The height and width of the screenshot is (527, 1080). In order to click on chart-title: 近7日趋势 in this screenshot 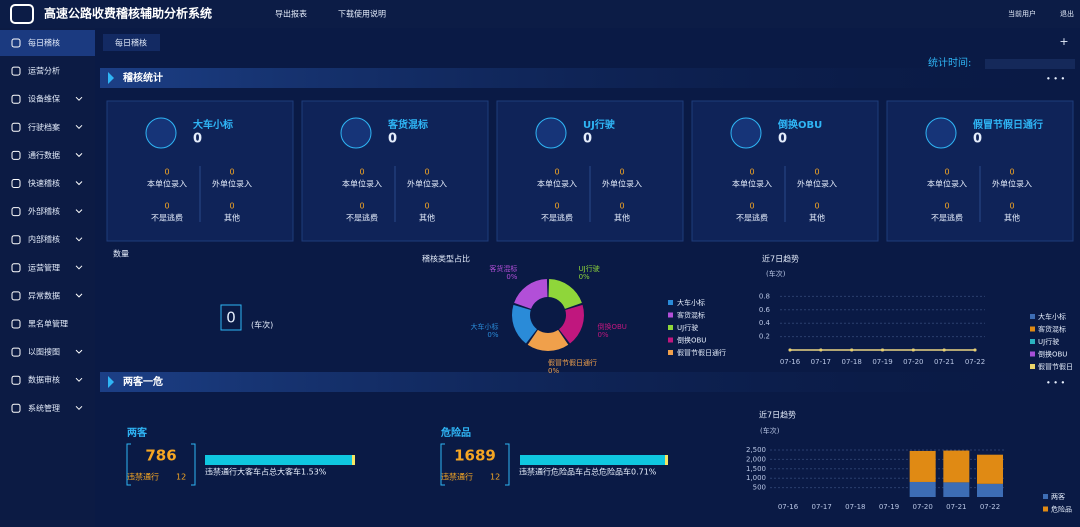, I will do `click(780, 259)`.